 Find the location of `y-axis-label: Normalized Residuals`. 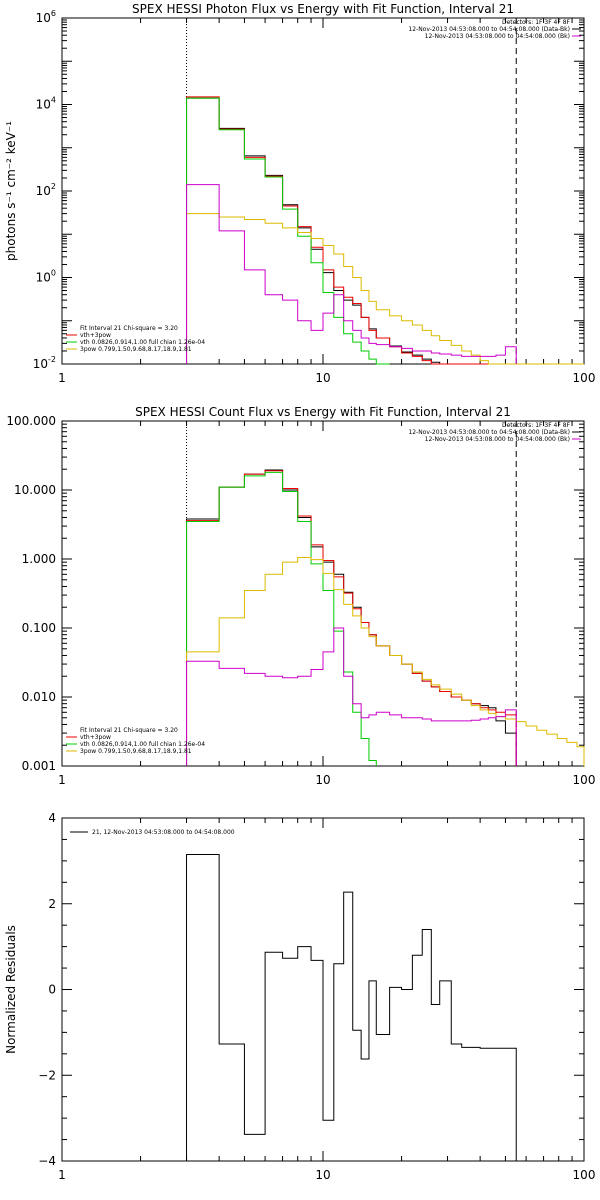

y-axis-label: Normalized Residuals is located at coordinates (11, 989).